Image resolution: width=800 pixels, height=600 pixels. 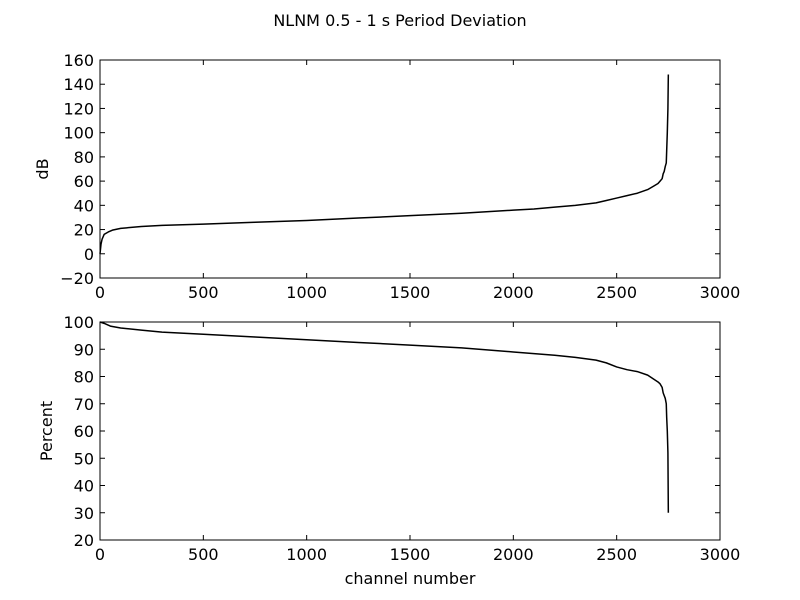 What do you see at coordinates (84, 377) in the screenshot?
I see `percent-y-tick-label: 80` at bounding box center [84, 377].